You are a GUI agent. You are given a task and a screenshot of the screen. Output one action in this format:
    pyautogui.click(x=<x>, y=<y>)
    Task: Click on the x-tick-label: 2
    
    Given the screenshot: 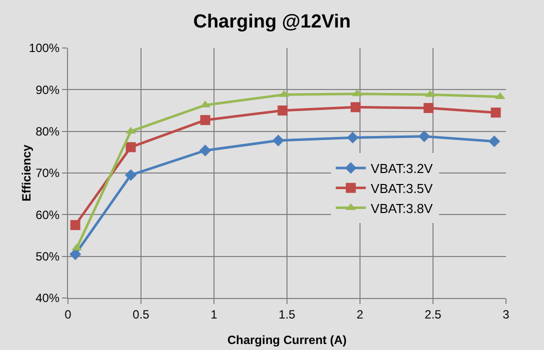 What is the action you would take?
    pyautogui.click(x=360, y=314)
    